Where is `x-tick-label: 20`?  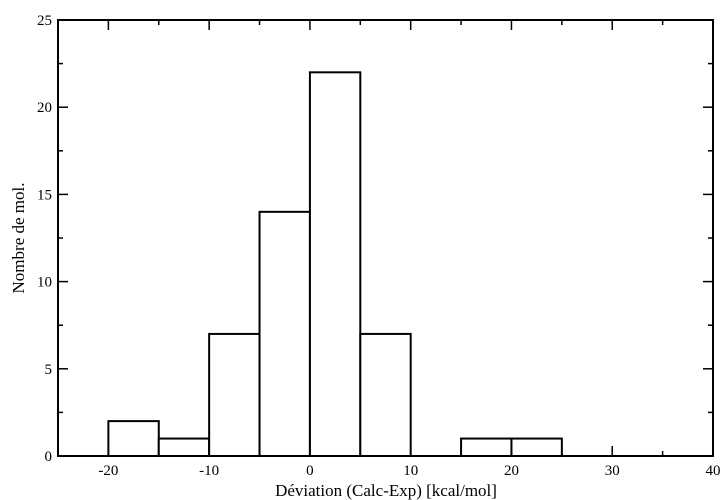
x-tick-label: 20 is located at coordinates (511, 471).